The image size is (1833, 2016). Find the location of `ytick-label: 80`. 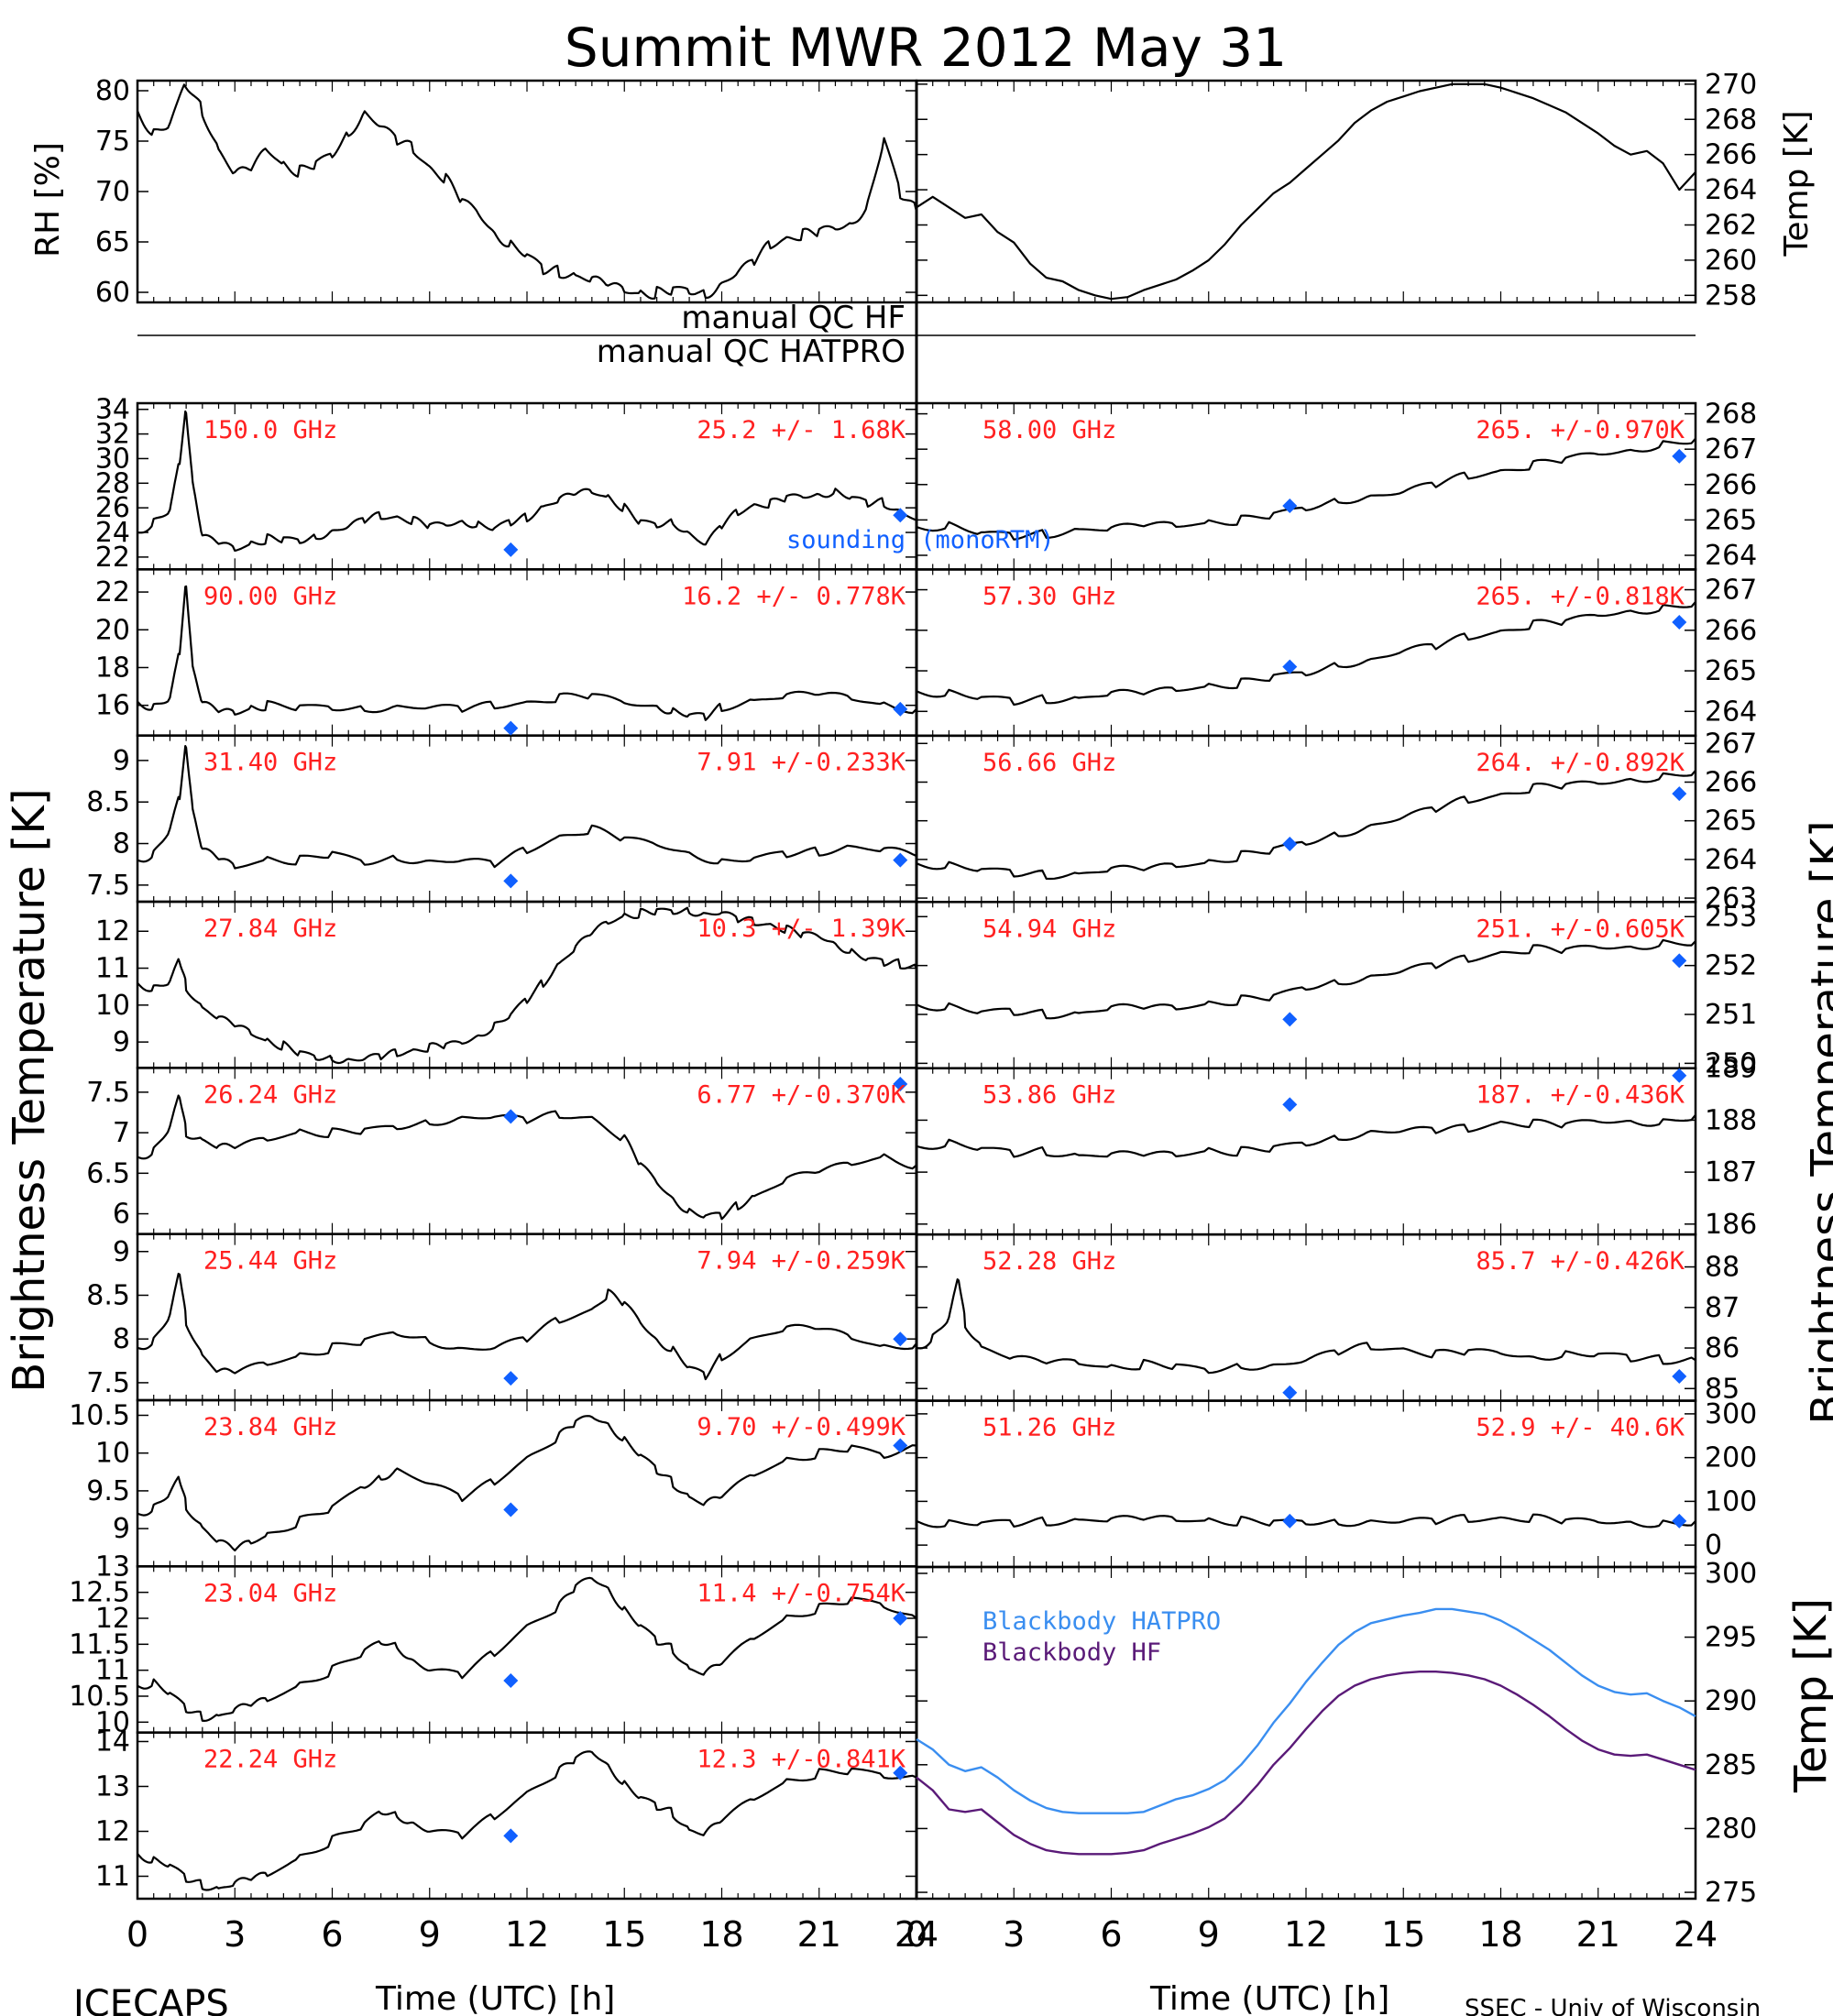

ytick-label: 80 is located at coordinates (112, 91).